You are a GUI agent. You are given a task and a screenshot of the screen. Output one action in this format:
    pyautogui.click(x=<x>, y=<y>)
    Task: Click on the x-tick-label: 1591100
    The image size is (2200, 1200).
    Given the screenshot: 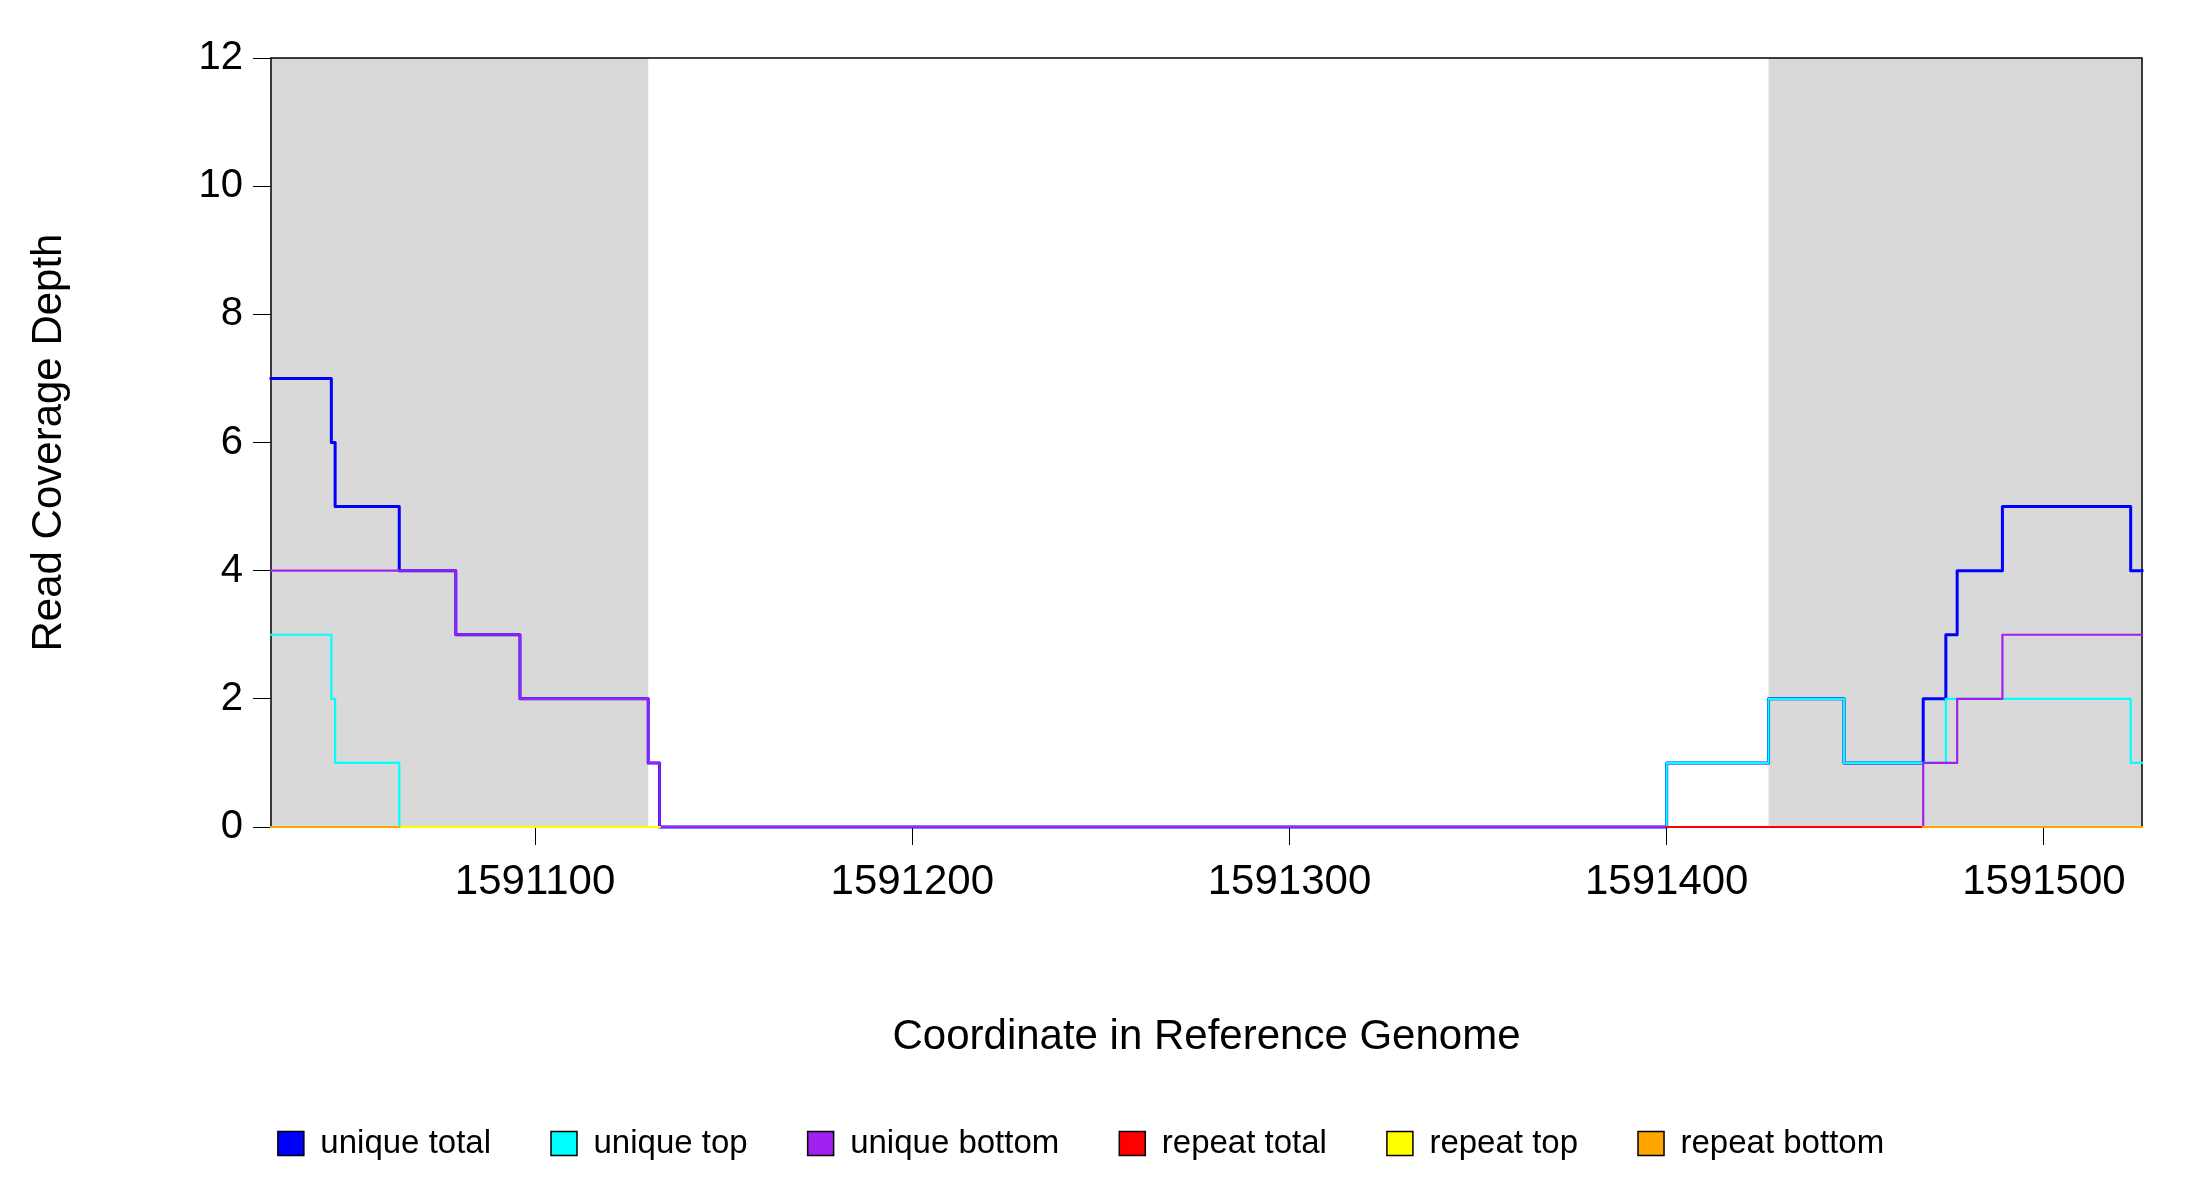 What is the action you would take?
    pyautogui.click(x=535, y=879)
    